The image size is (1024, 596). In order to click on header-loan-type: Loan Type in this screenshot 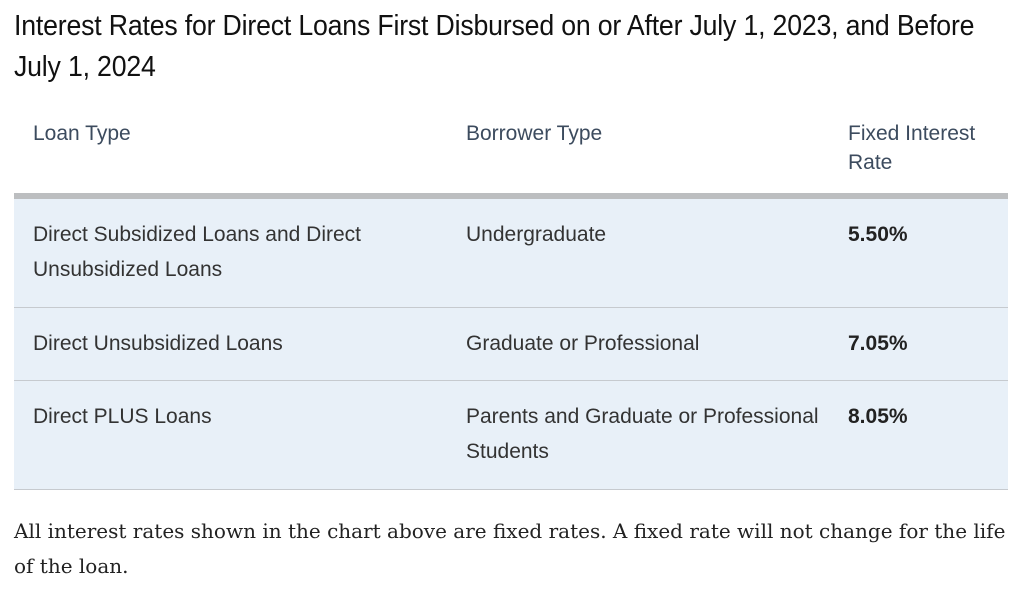, I will do `click(82, 133)`.